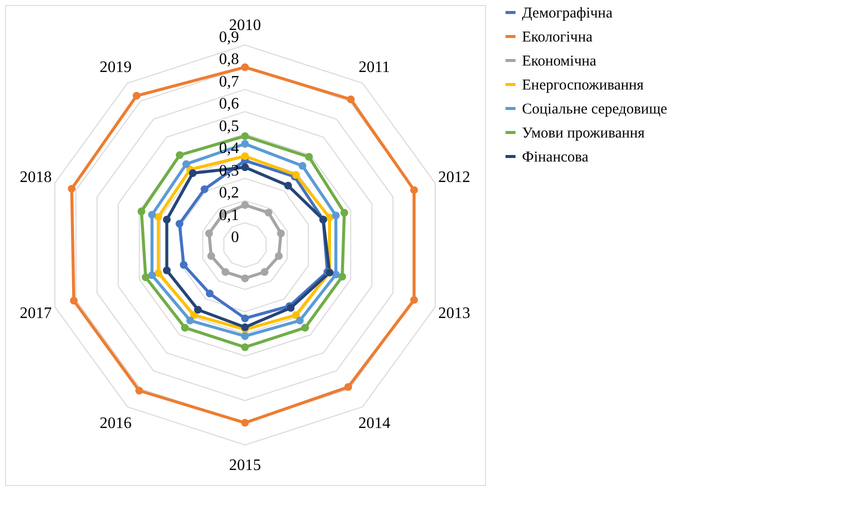 The width and height of the screenshot is (841, 528). What do you see at coordinates (583, 134) in the screenshot?
I see `legend-label: Умови проживання` at bounding box center [583, 134].